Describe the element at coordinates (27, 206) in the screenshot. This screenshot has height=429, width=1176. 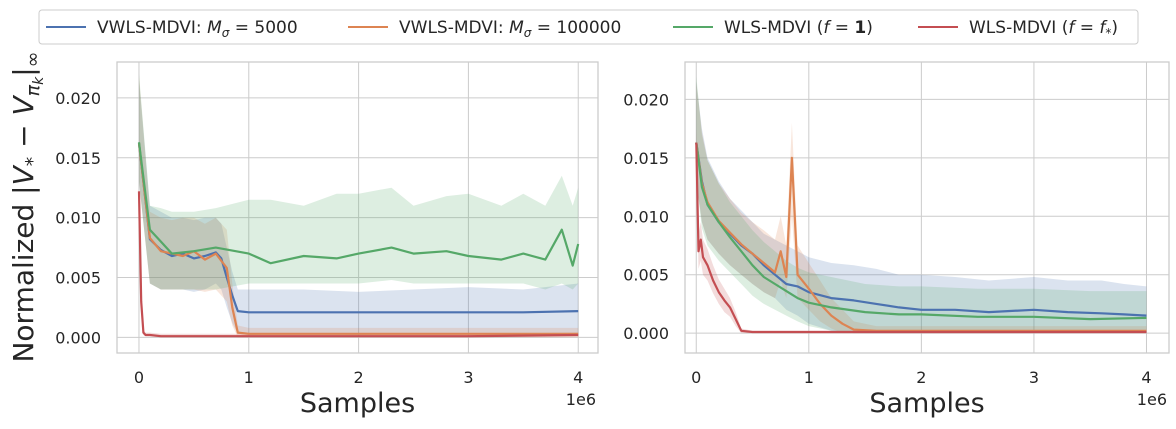
I see `y-axis-label: Normalized |V* − Vπk|∞` at that location.